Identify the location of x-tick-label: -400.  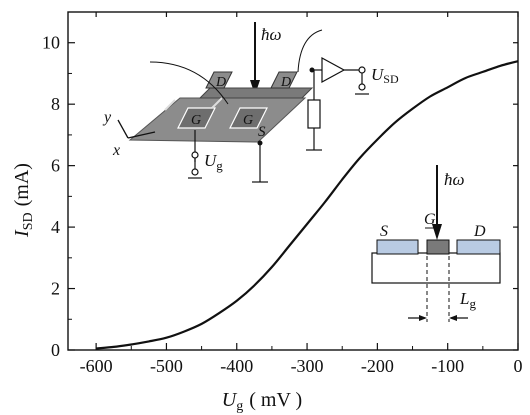
(236, 366).